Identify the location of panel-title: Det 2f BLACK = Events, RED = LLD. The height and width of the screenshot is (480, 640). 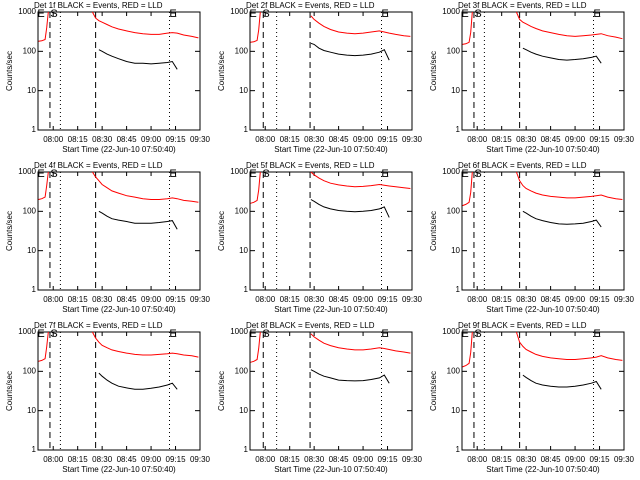
(310, 5).